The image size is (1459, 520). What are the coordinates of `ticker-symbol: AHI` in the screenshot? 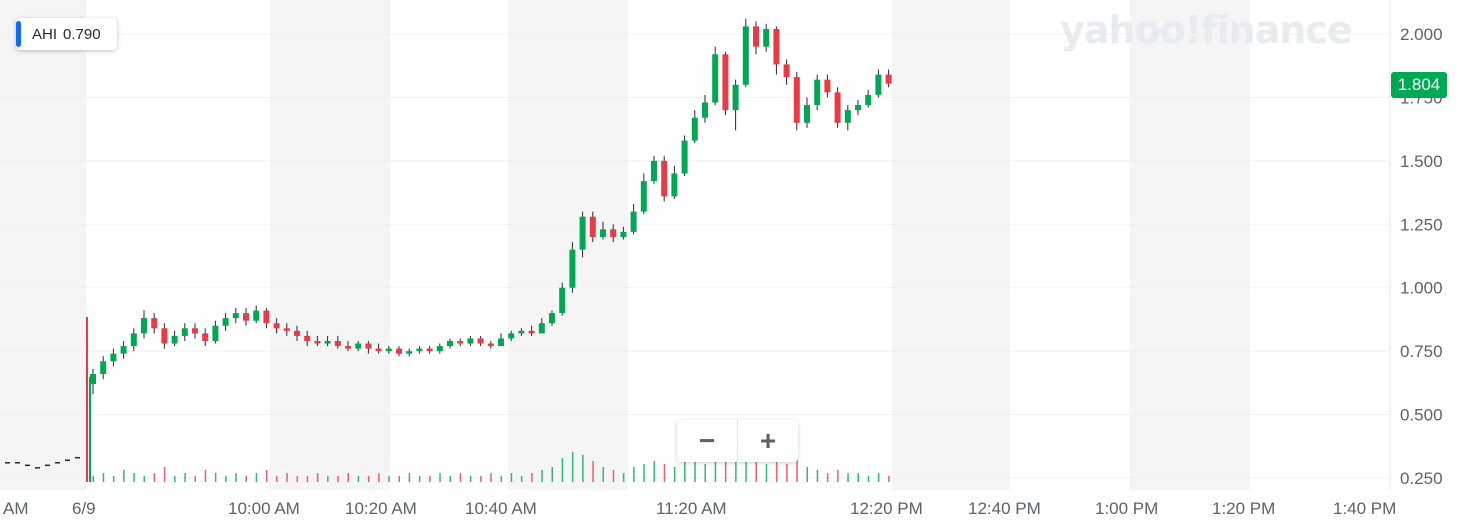 It's located at (45, 34).